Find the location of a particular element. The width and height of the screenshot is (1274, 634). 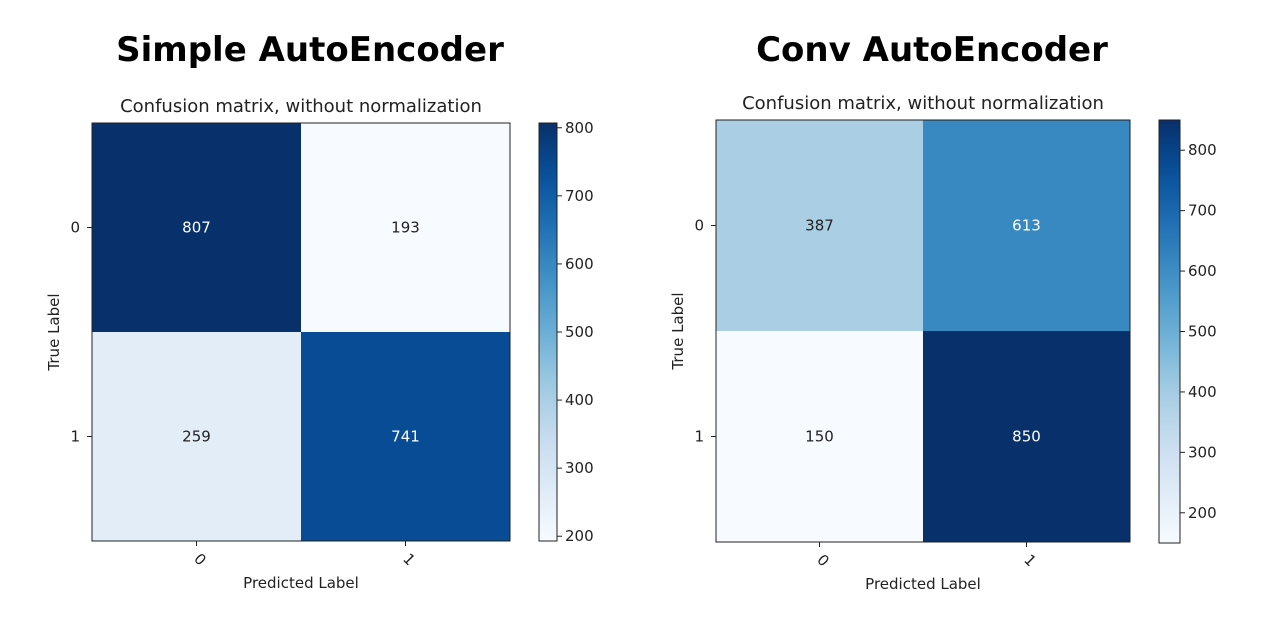

left-colorbar-tick-3: 500 is located at coordinates (579, 332).